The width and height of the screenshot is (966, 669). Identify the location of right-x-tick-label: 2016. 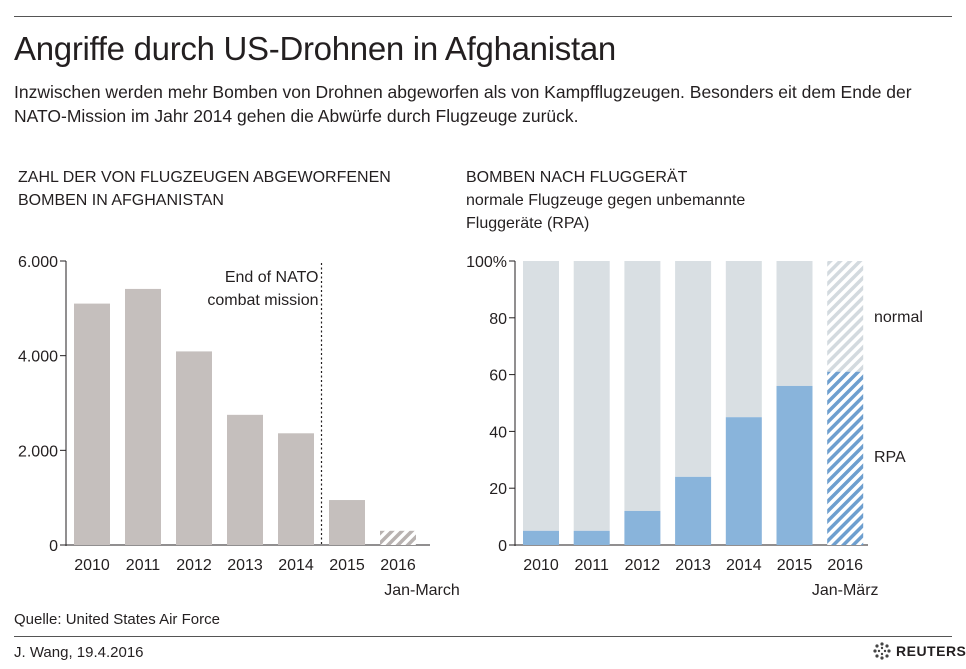
(845, 565).